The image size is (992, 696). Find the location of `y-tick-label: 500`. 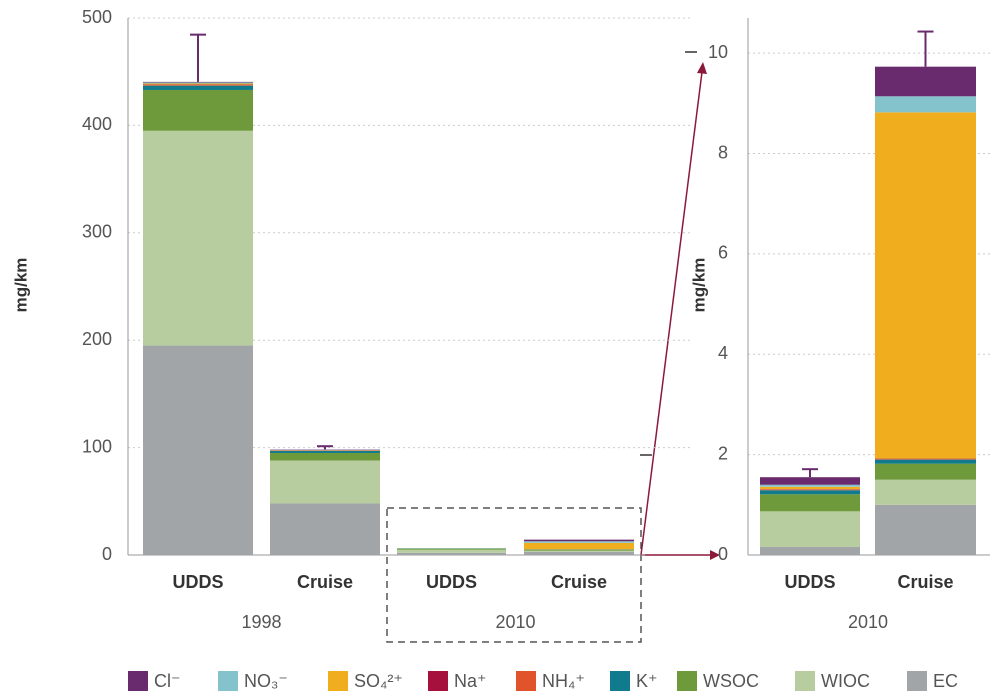

y-tick-label: 500 is located at coordinates (97, 17).